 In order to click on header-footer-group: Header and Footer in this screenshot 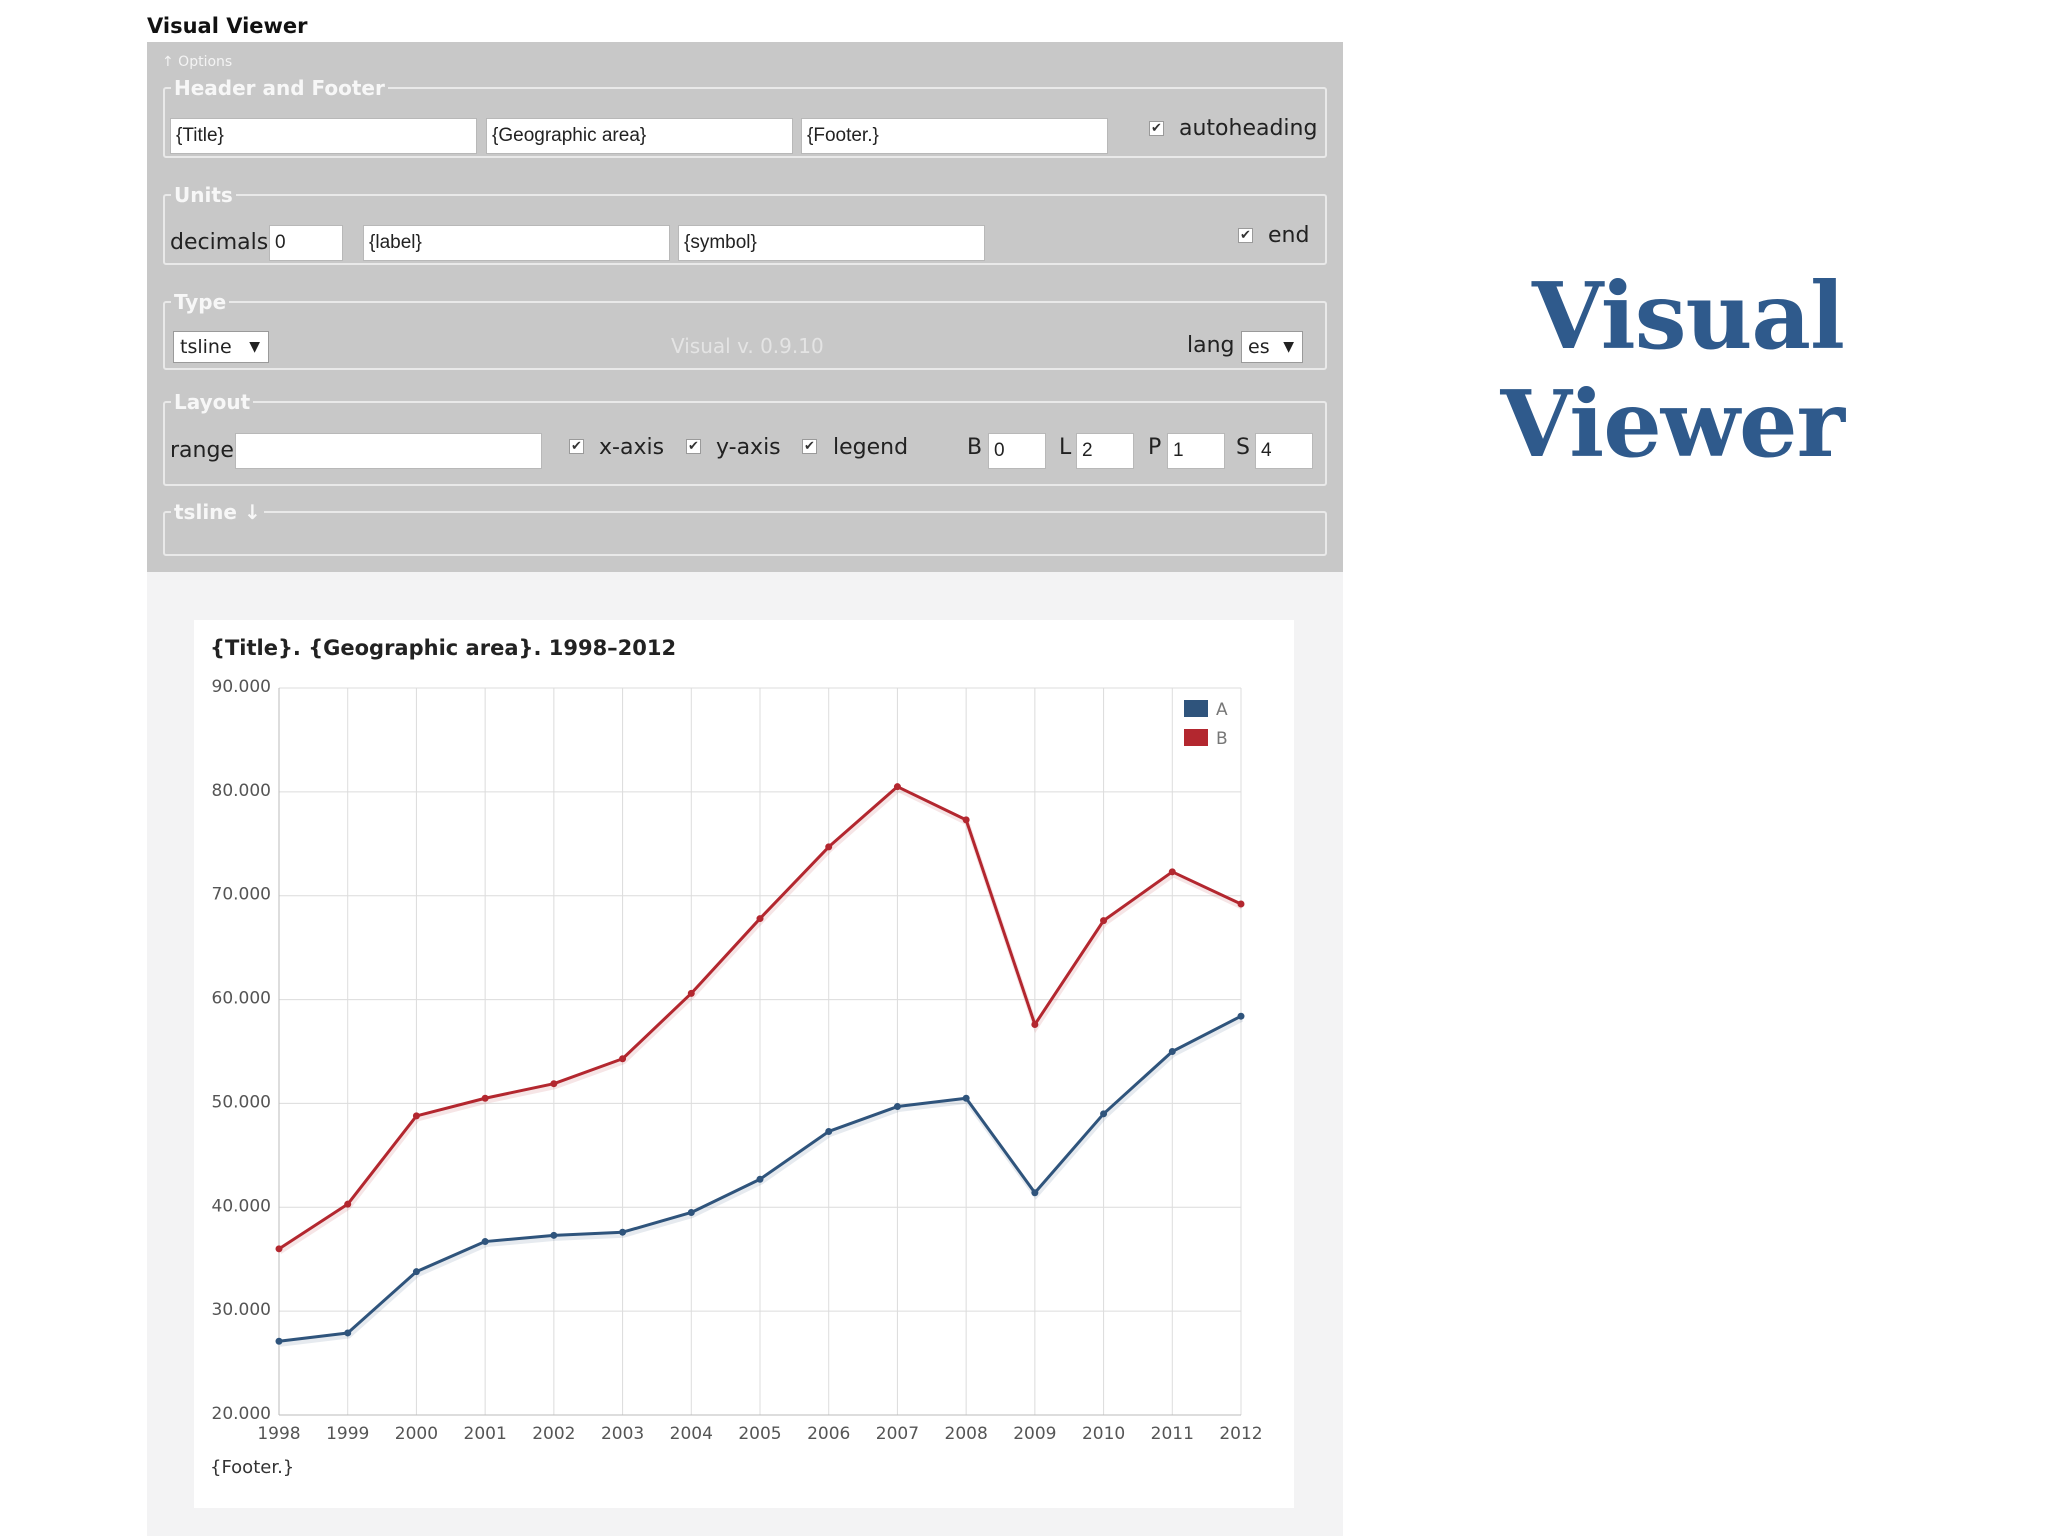, I will do `click(745, 117)`.